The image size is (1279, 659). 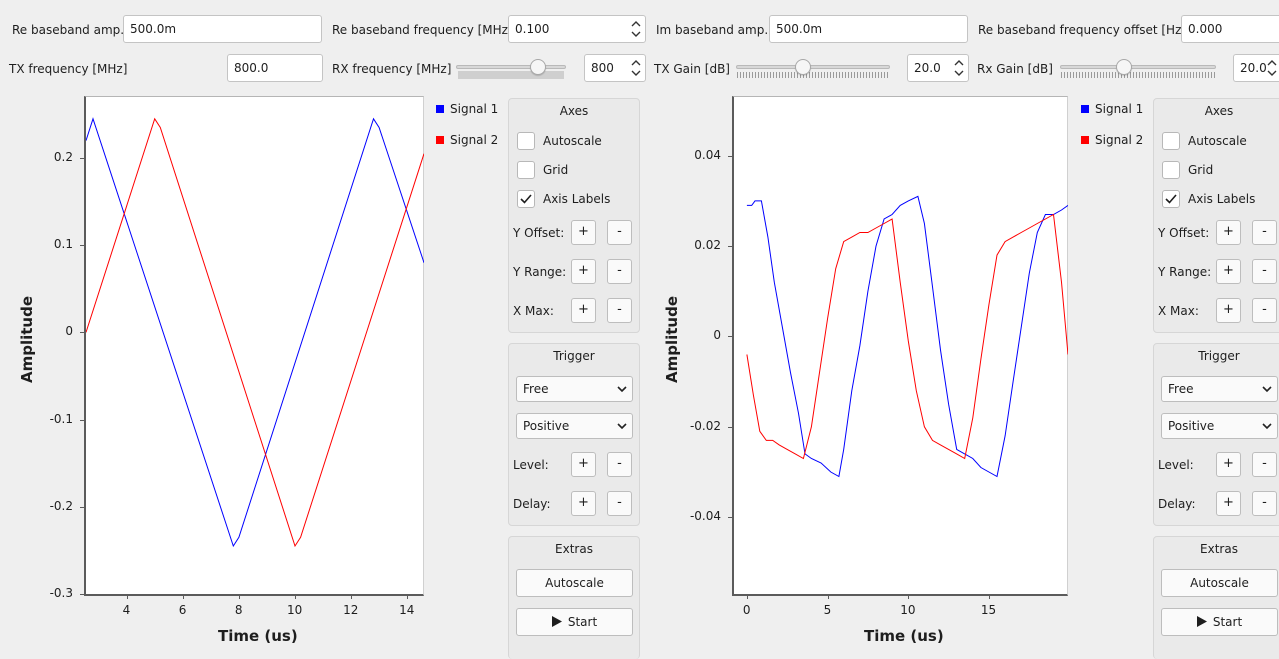 I want to click on rx-freq-label: RX frequency [MHz], so click(x=392, y=69).